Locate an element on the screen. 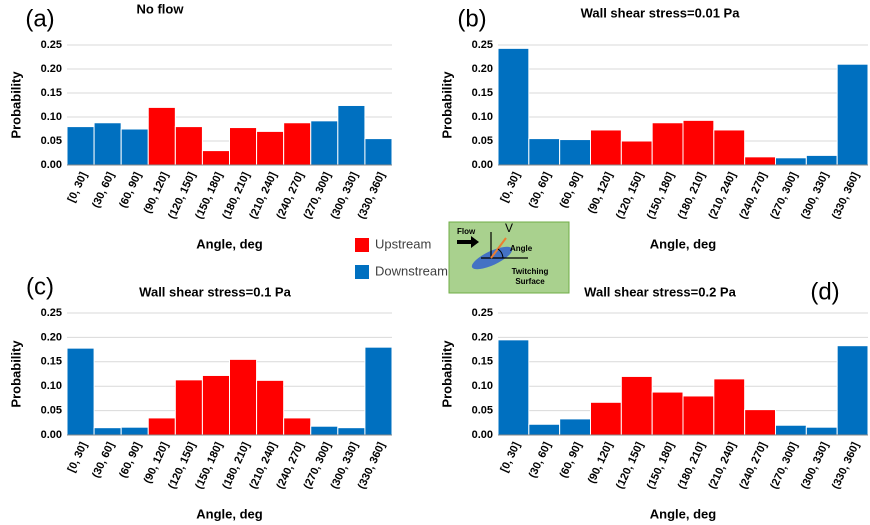  angle-arc is located at coordinates (500, 253).